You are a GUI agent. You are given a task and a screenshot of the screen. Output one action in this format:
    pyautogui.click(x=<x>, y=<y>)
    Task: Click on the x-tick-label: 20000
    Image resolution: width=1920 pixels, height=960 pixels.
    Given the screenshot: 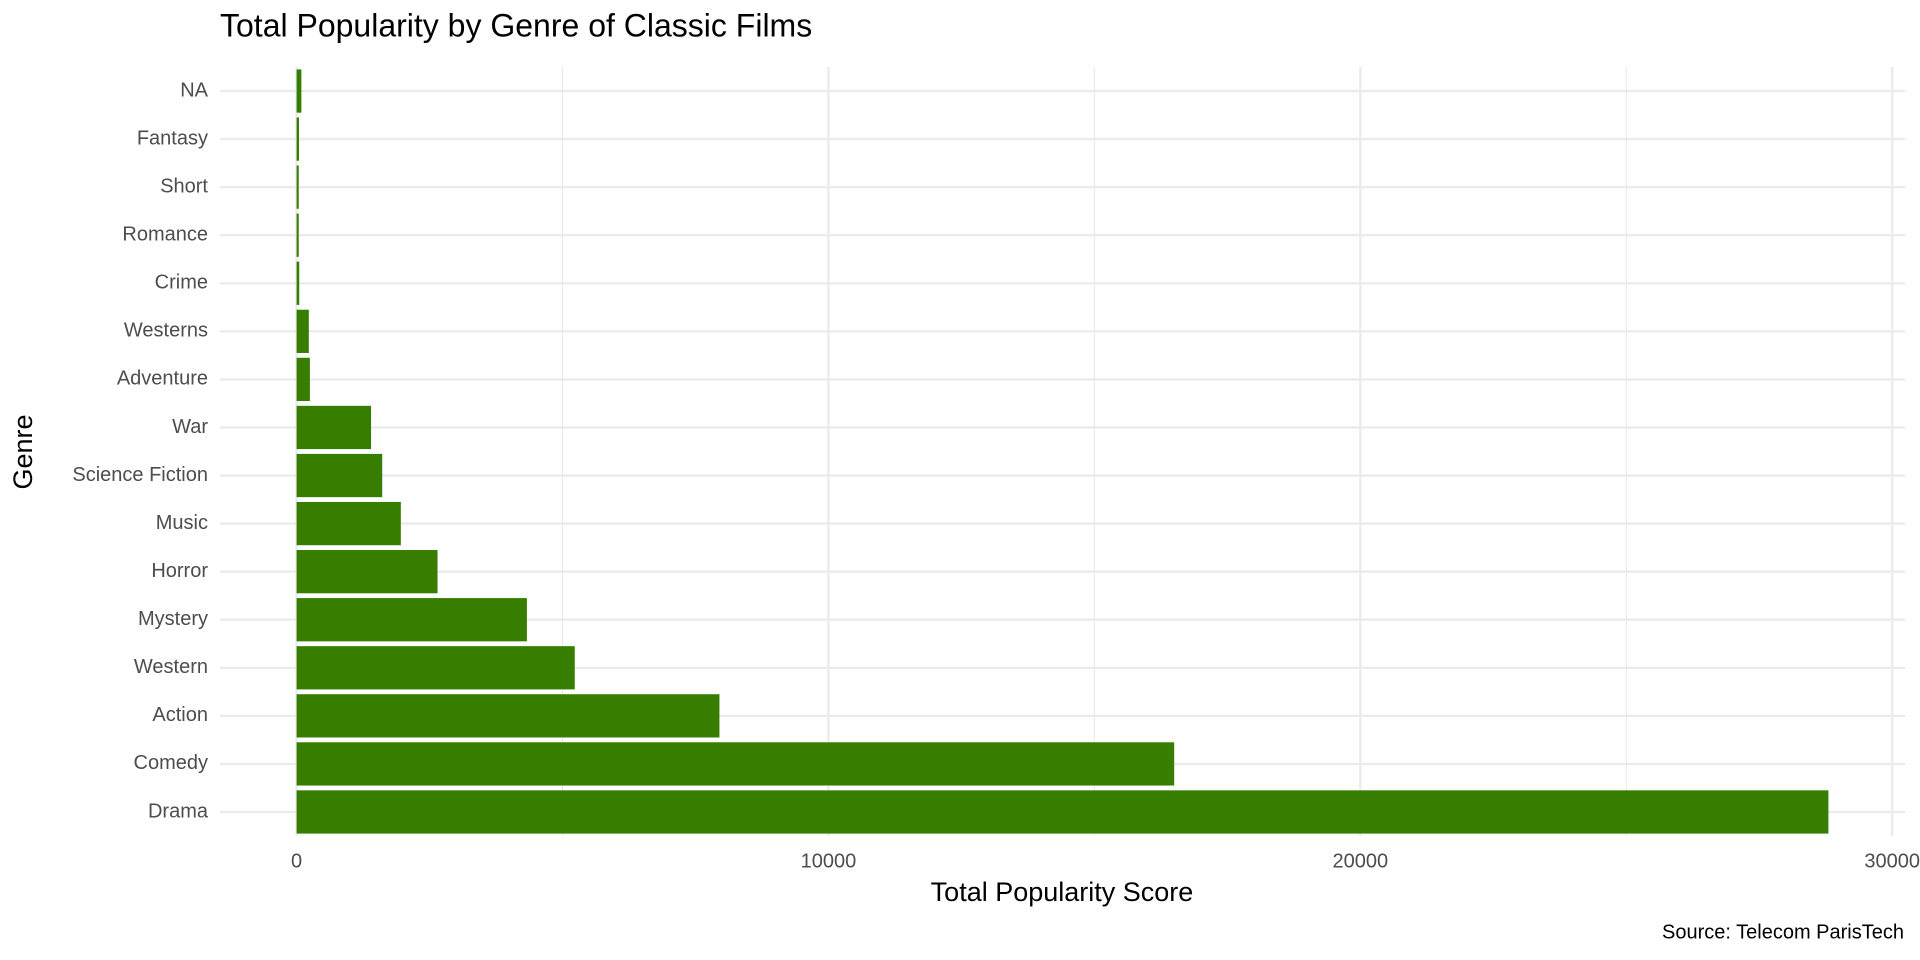 What is the action you would take?
    pyautogui.click(x=1361, y=861)
    